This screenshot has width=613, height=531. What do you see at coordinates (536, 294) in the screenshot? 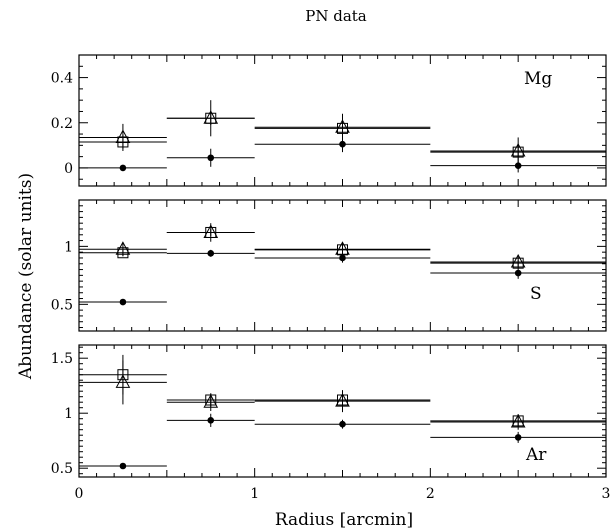
I see `element-label: S` at bounding box center [536, 294].